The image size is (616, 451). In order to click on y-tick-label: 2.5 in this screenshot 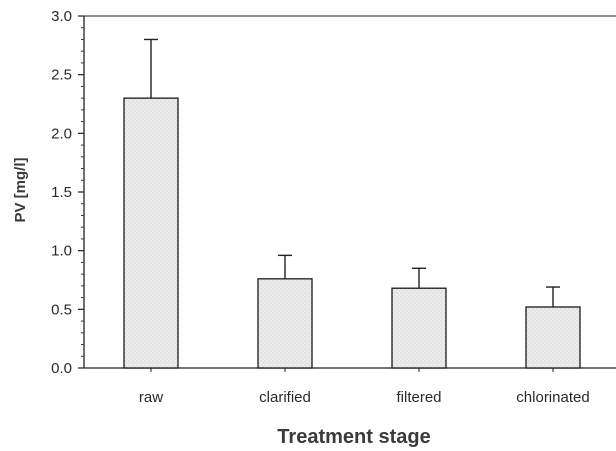, I will do `click(61, 75)`.